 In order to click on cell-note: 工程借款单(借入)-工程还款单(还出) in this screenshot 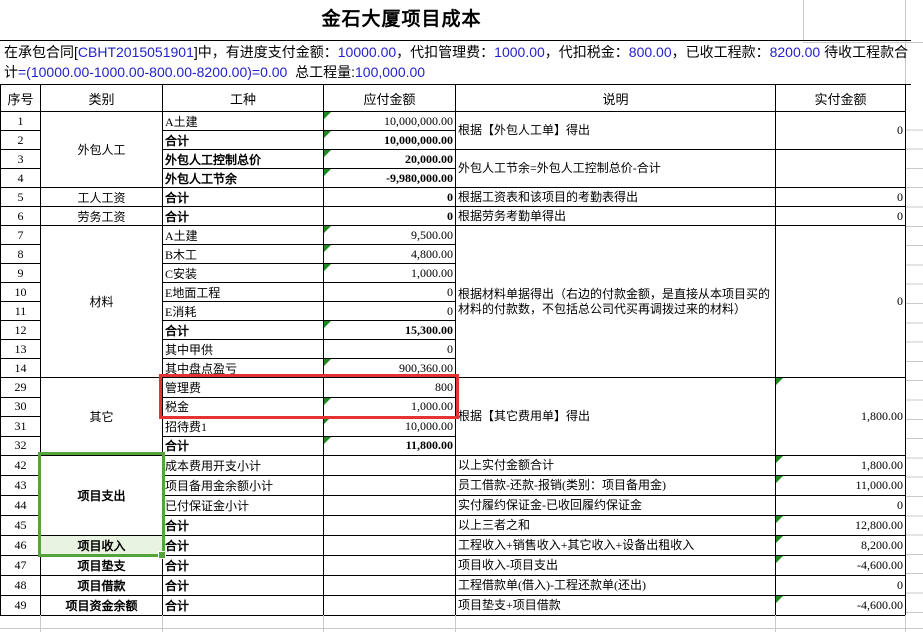, I will do `click(615, 585)`.